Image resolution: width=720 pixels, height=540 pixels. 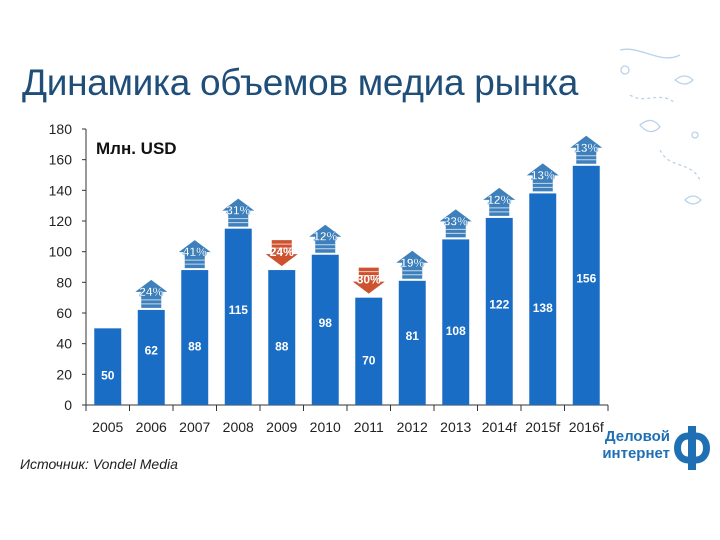 What do you see at coordinates (586, 278) in the screenshot?
I see `bar-value-label: 156` at bounding box center [586, 278].